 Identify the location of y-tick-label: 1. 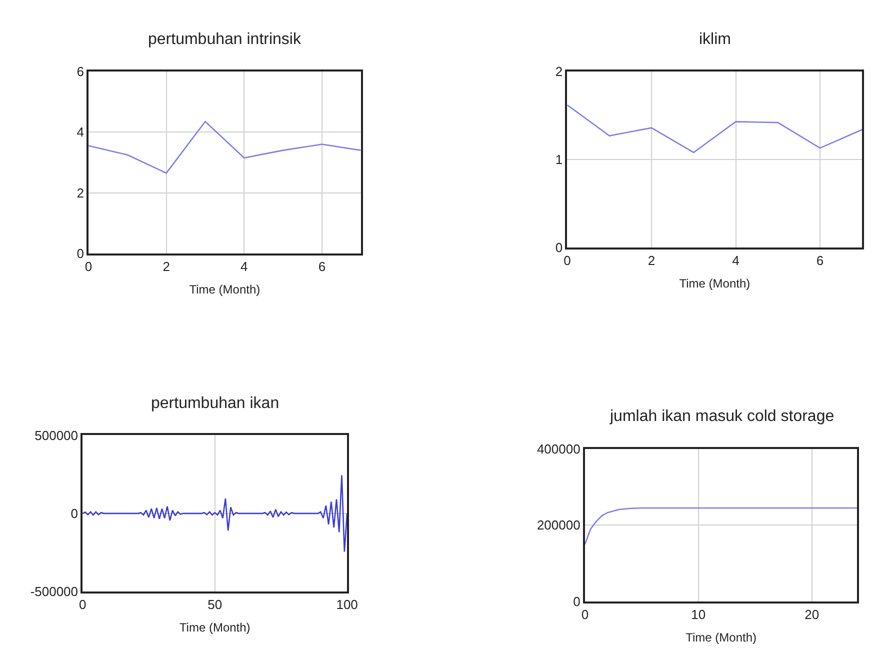
(559, 160).